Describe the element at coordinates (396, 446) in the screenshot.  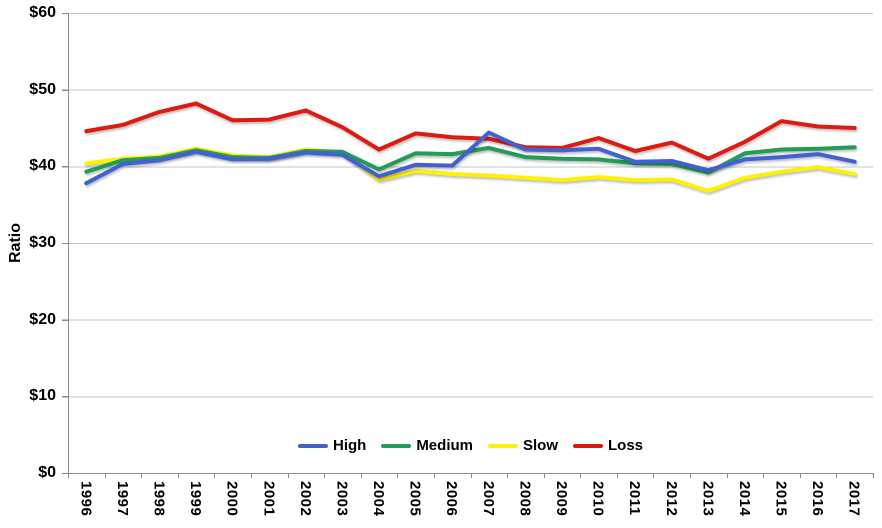
I see `legend-swatch-medium` at that location.